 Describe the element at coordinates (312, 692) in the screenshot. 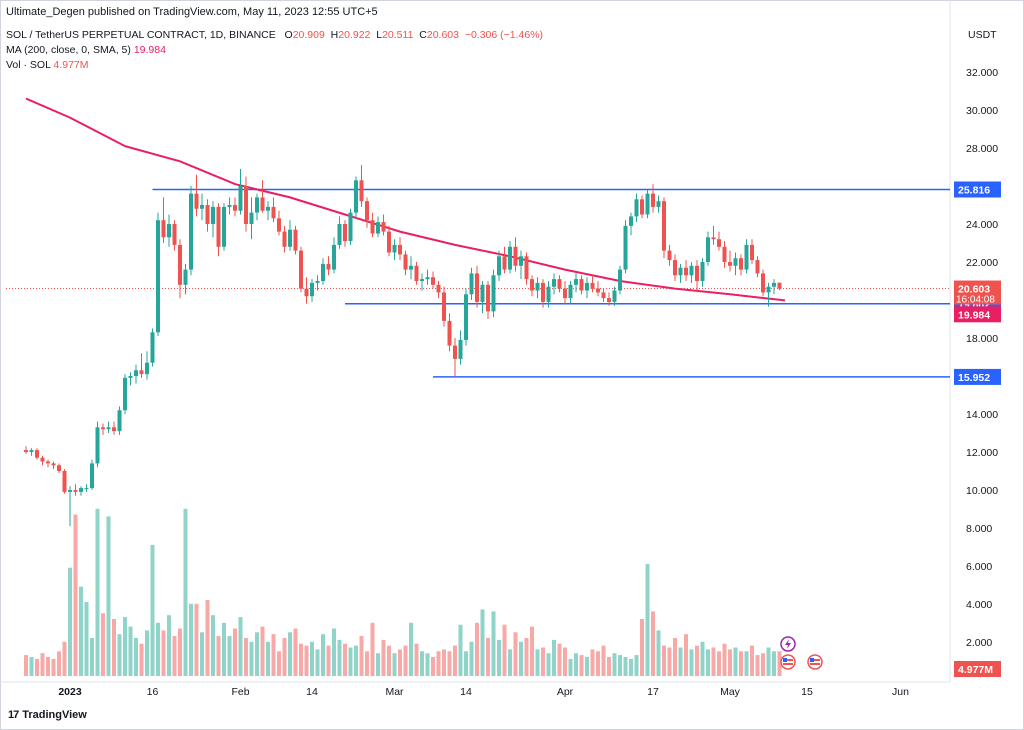

I see `time-tick-label: 14` at that location.